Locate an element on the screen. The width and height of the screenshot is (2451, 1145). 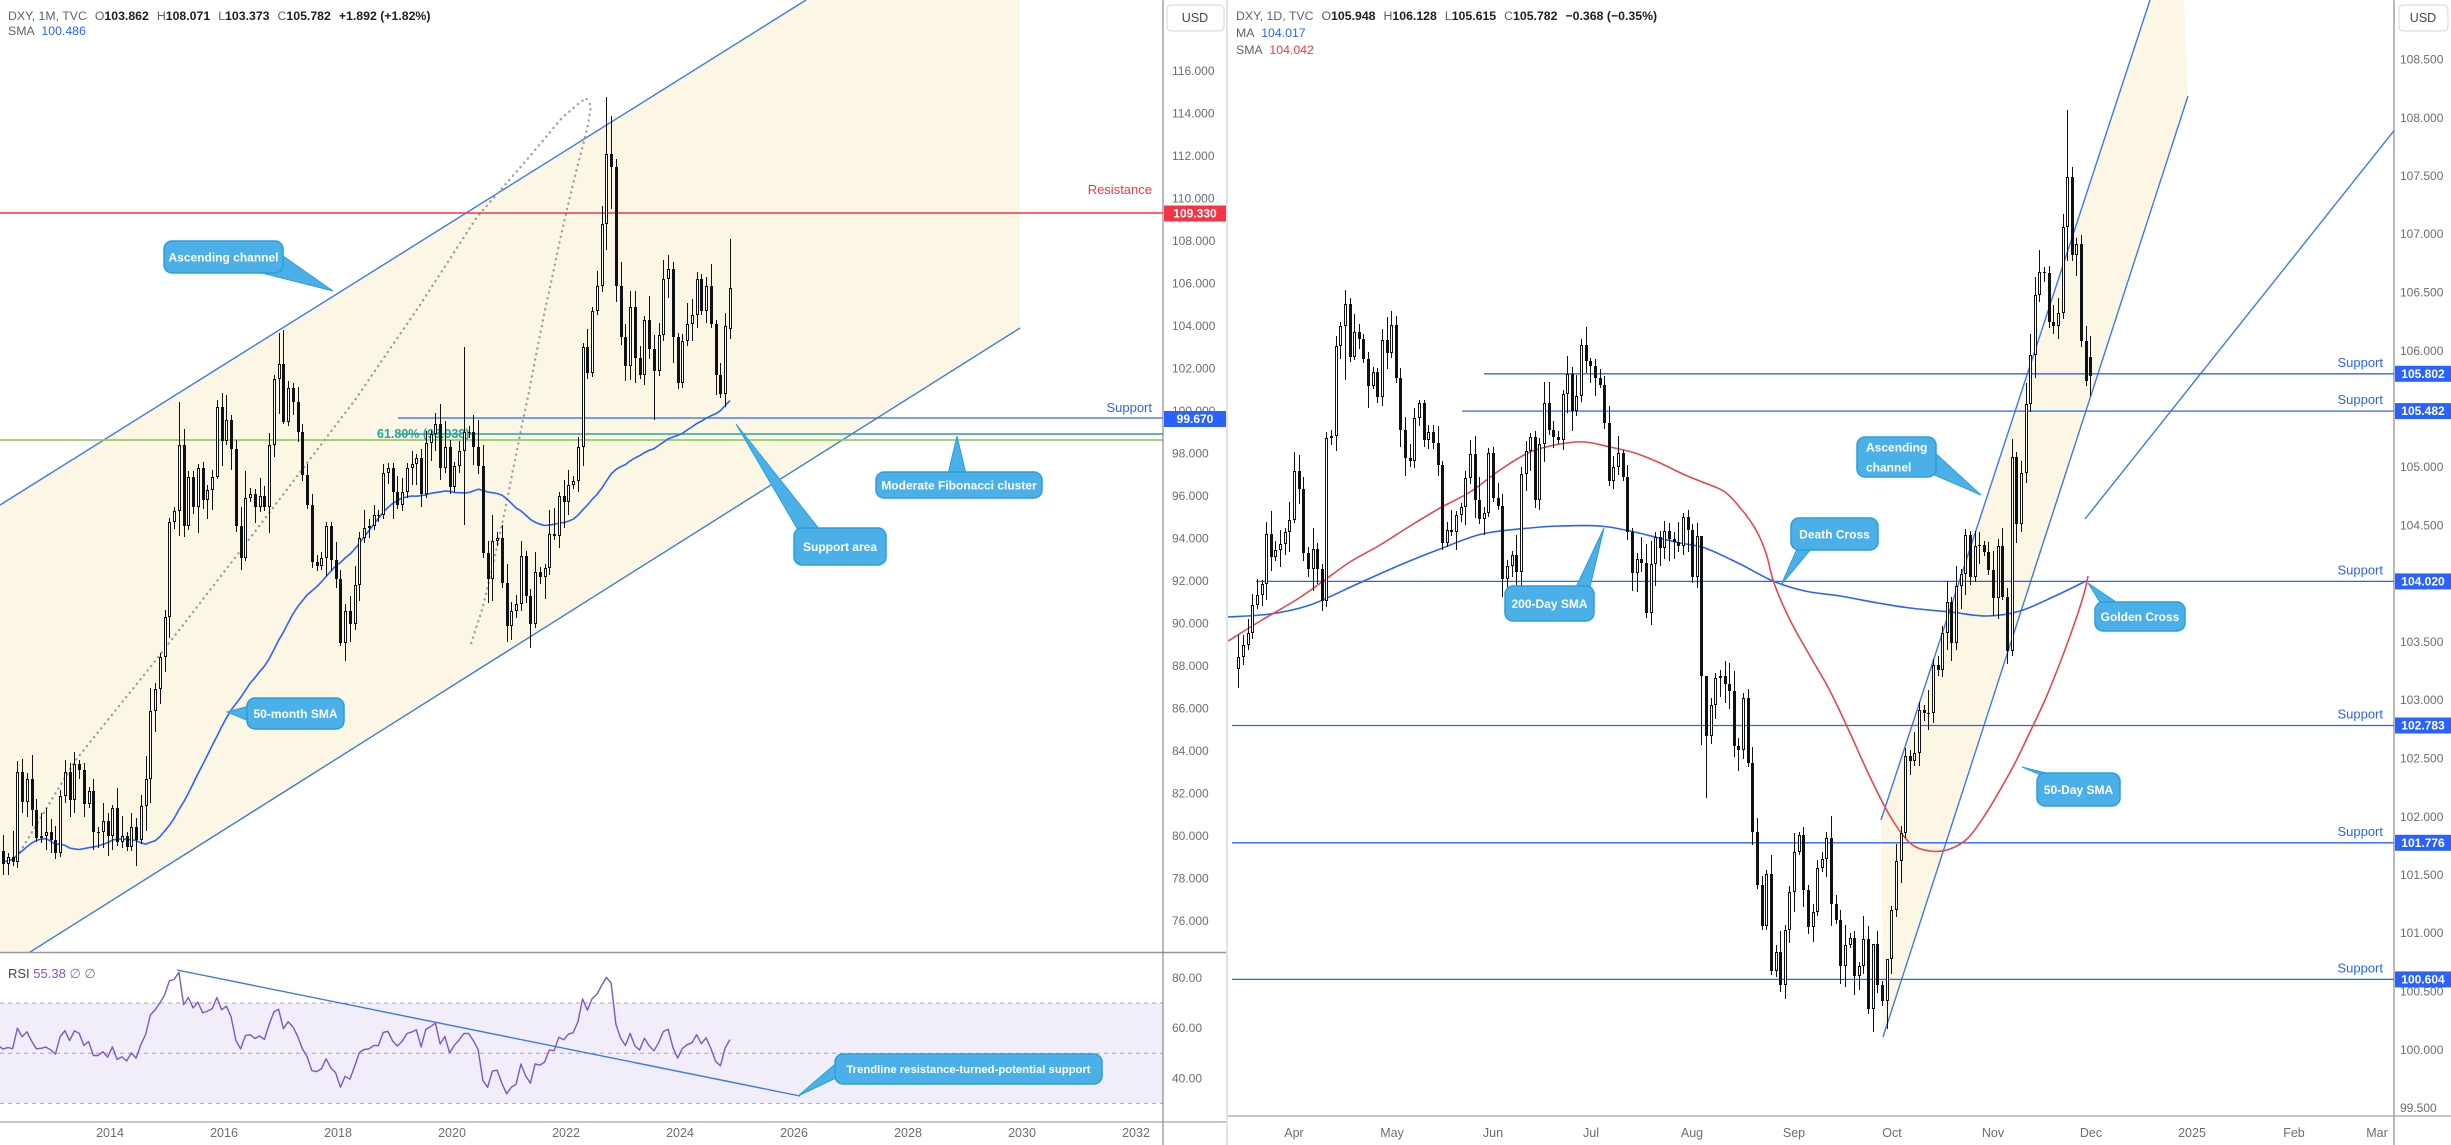
svg-text: 2026 is located at coordinates (794, 1133).